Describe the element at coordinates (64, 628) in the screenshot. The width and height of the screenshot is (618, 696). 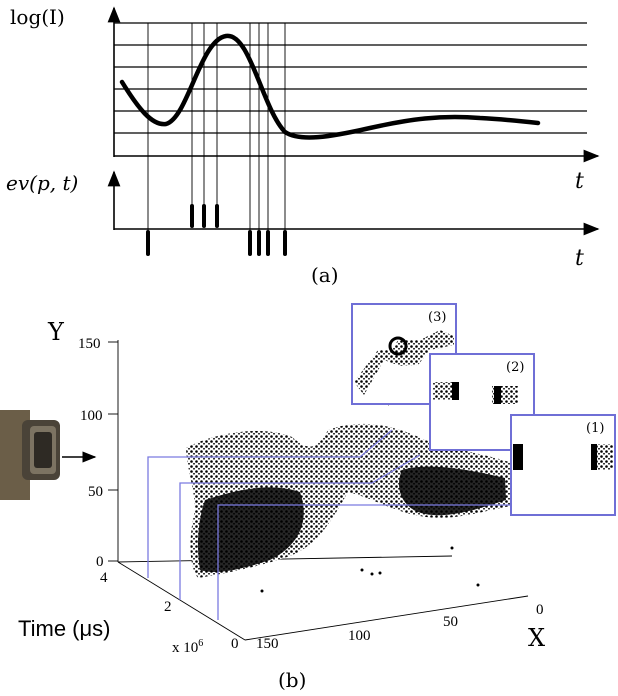
I see `time-axis-label: Time (μs)` at that location.